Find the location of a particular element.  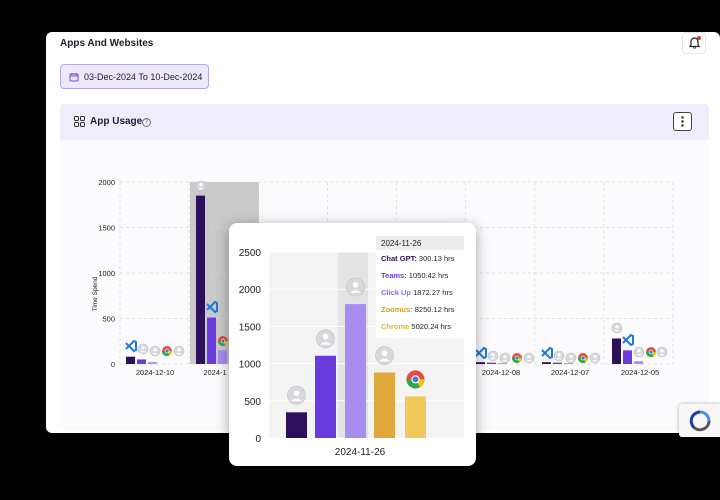

more-vertical-icon is located at coordinates (682, 121).